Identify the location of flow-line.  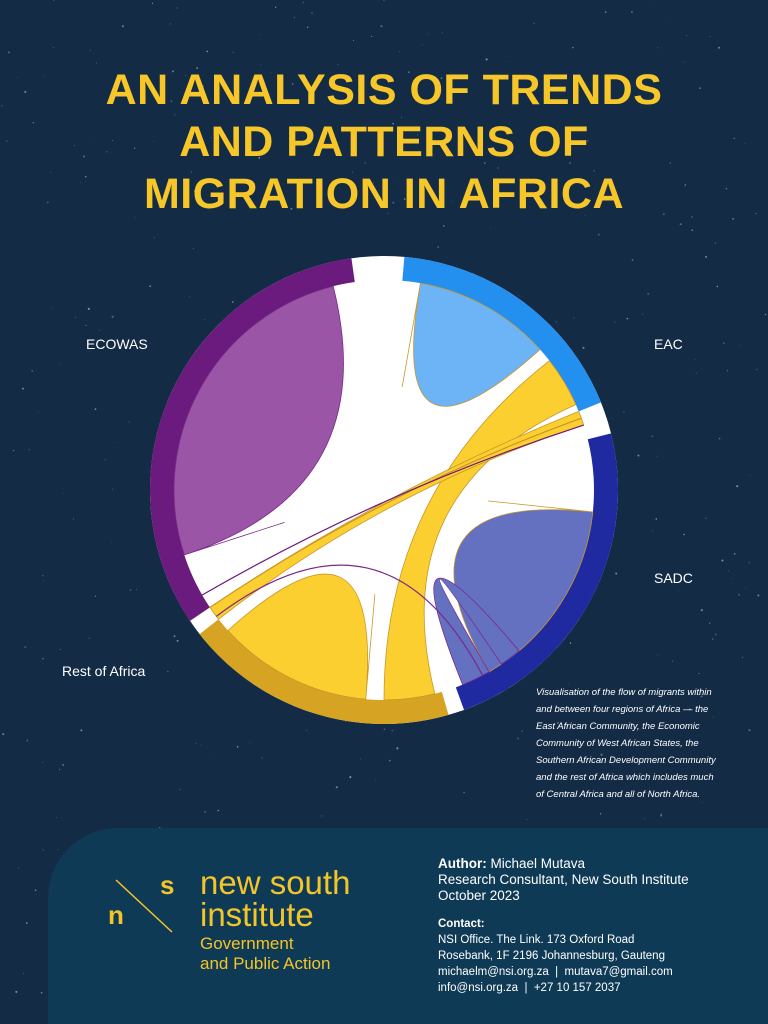
(392, 510).